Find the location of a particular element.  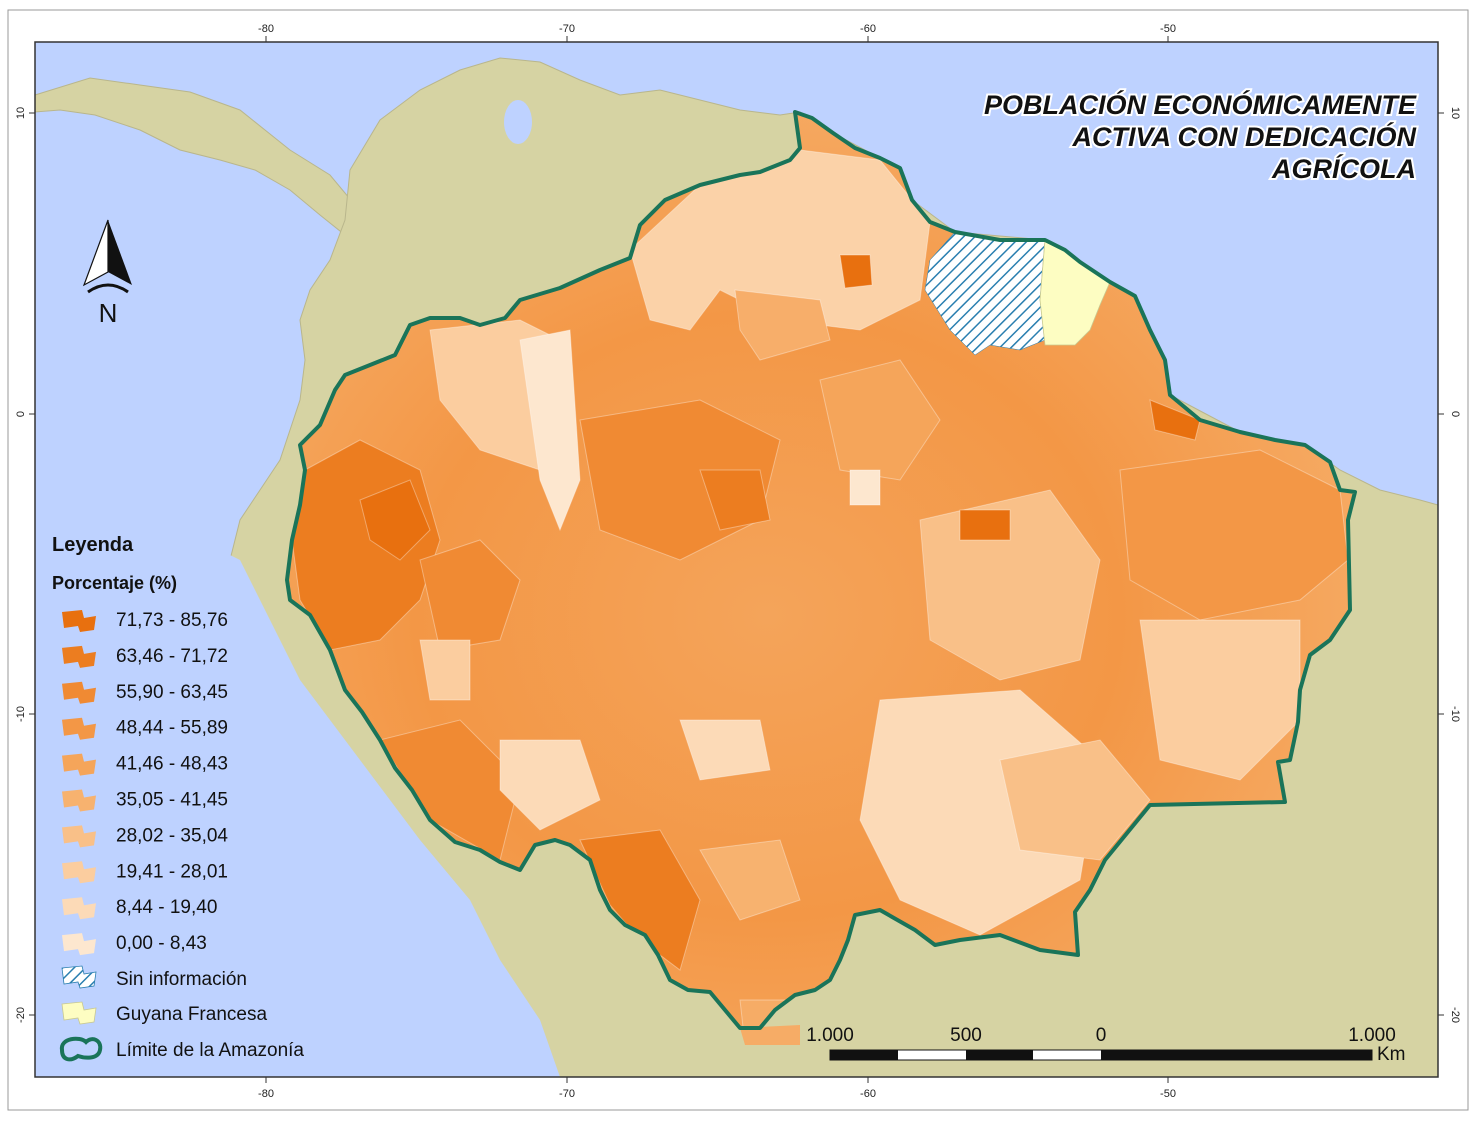

legend-item-class: 0,00 - 8,43 is located at coordinates (134, 944).